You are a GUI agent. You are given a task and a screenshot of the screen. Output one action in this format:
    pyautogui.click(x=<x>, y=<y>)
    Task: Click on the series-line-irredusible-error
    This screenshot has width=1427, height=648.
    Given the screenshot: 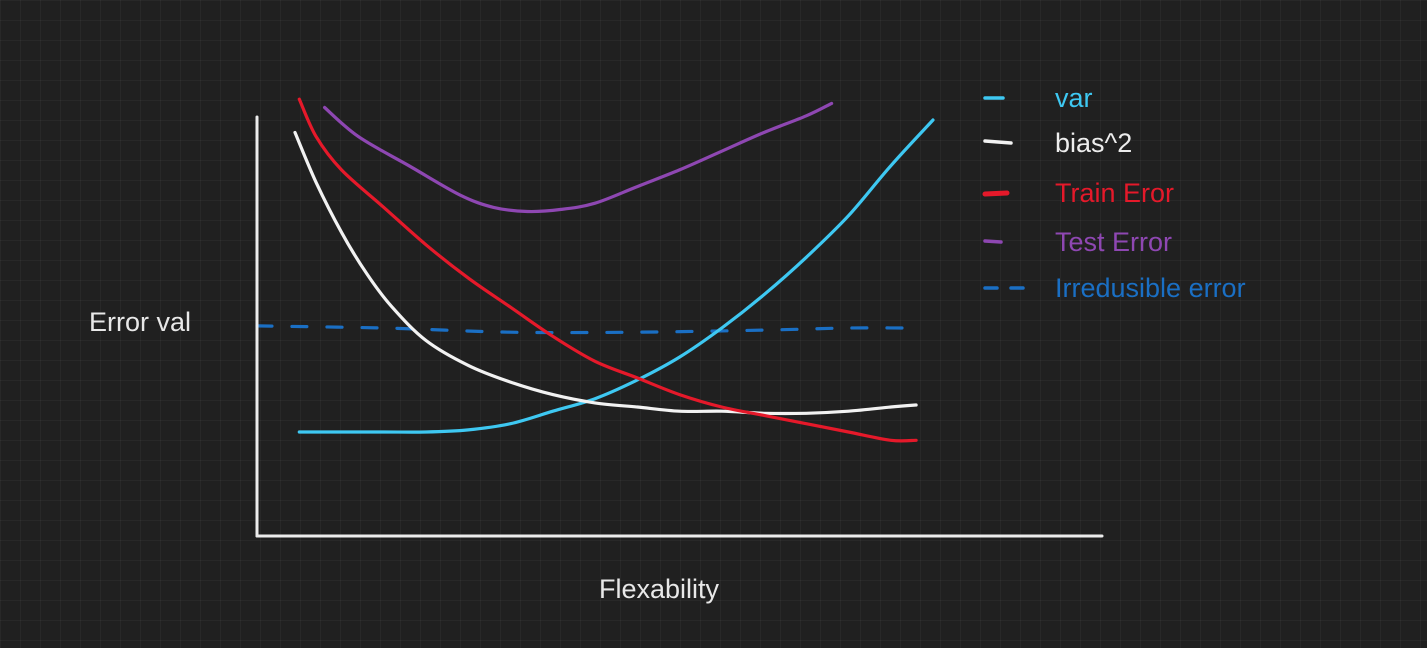 What is the action you would take?
    pyautogui.click(x=582, y=329)
    